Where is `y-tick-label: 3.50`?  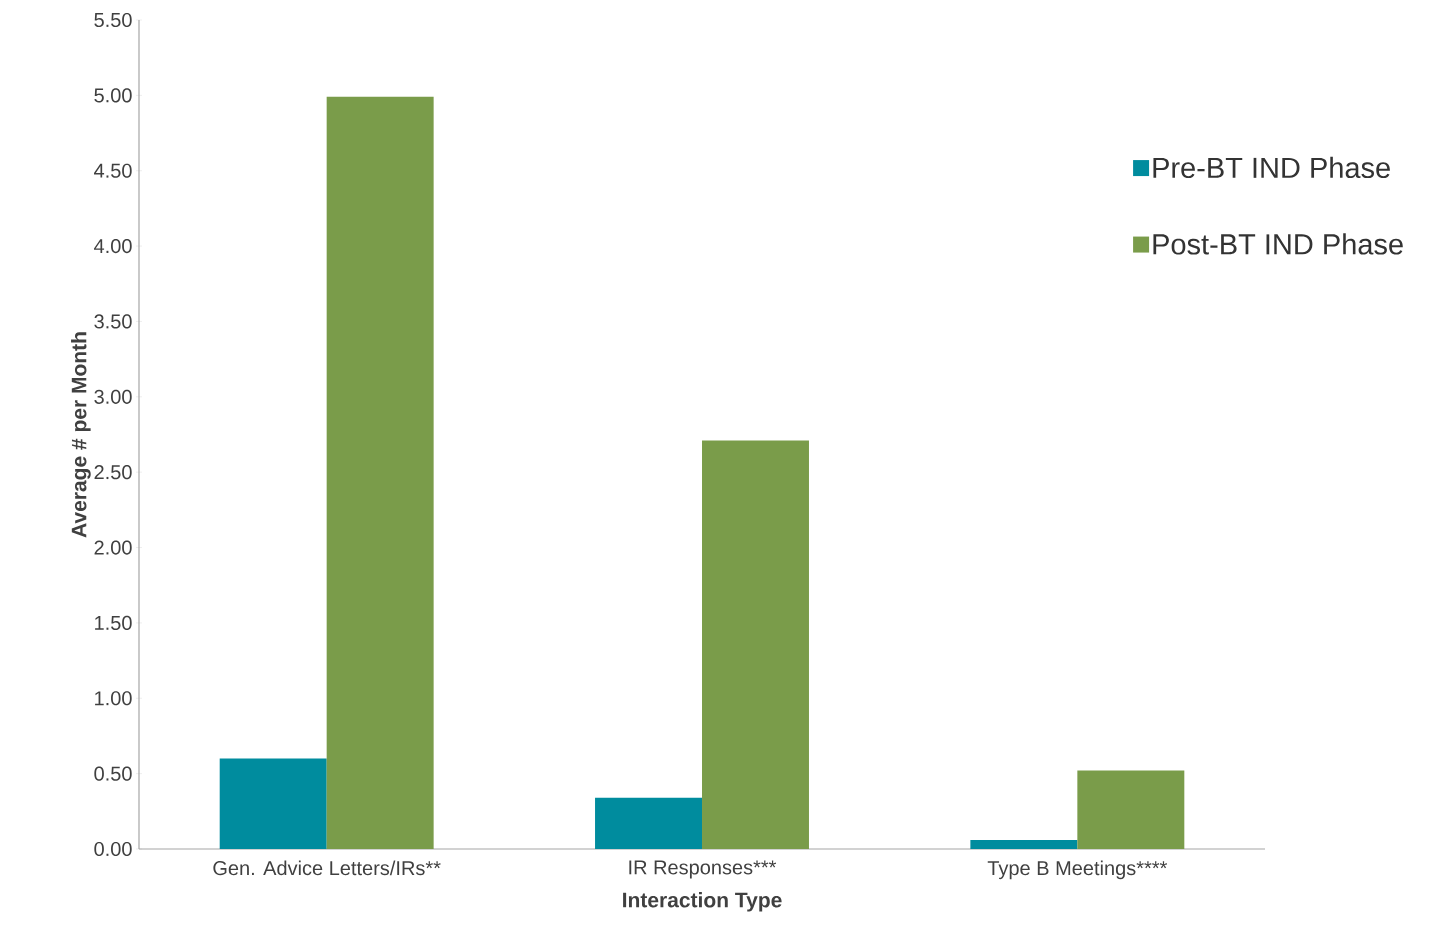 y-tick-label: 3.50 is located at coordinates (113, 321).